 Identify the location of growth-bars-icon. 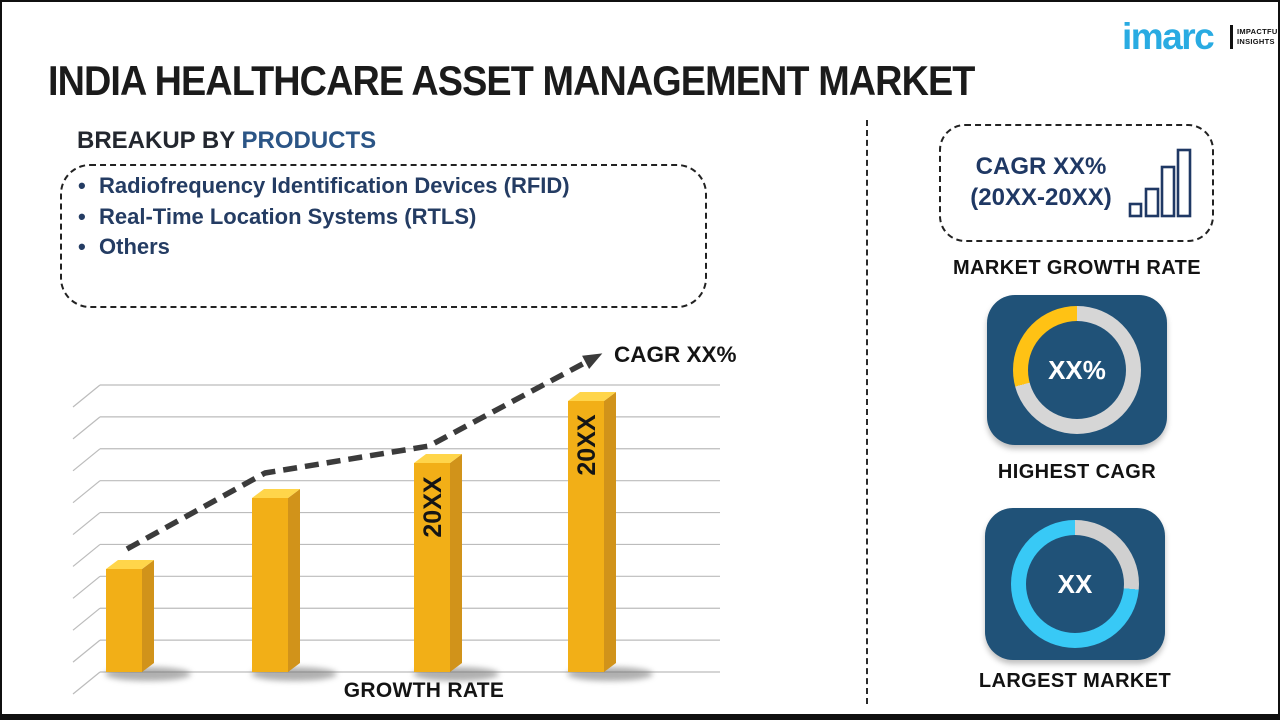
(1160, 183).